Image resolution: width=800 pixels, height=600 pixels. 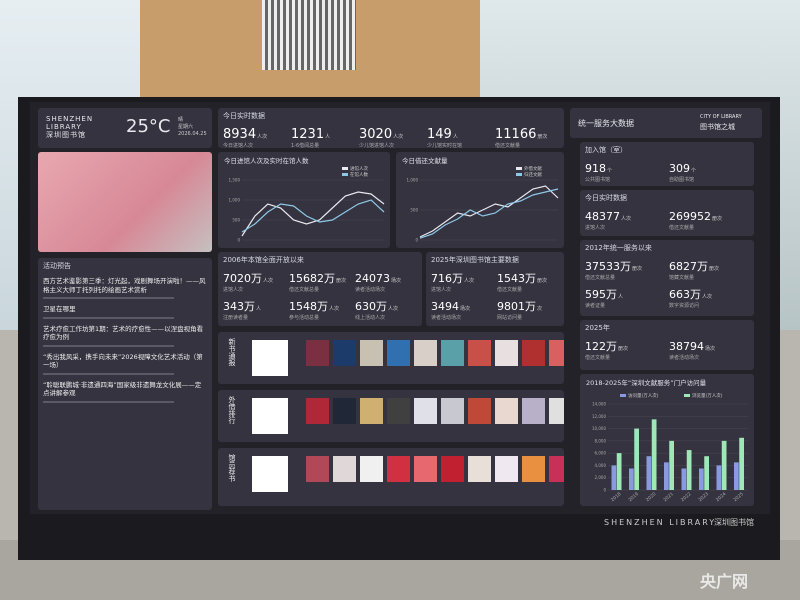 I want to click on stat-value-row: 1548万人次, so click(x=320, y=304).